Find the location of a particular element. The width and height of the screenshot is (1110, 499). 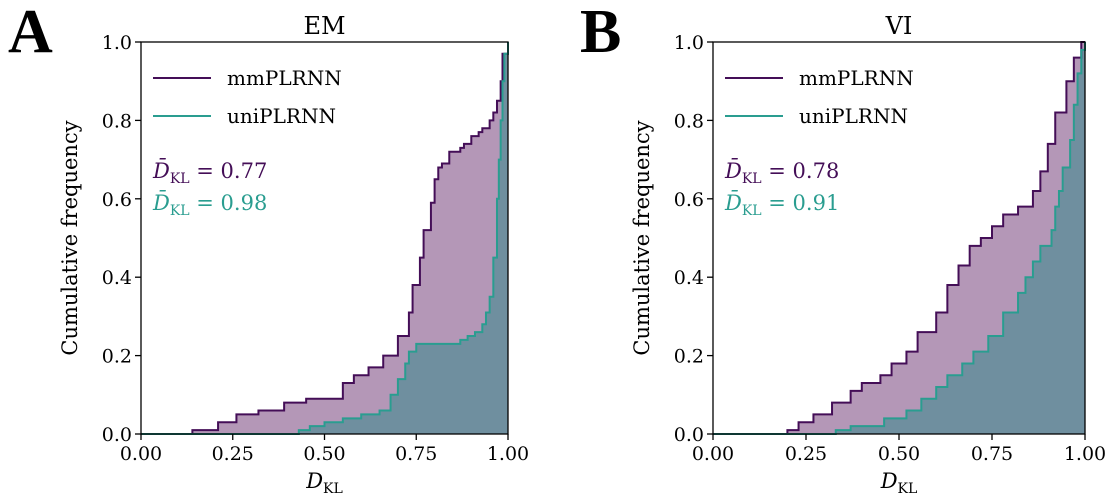

annotation-uniplrnn: D̄KL = 0.98 is located at coordinates (209, 204).